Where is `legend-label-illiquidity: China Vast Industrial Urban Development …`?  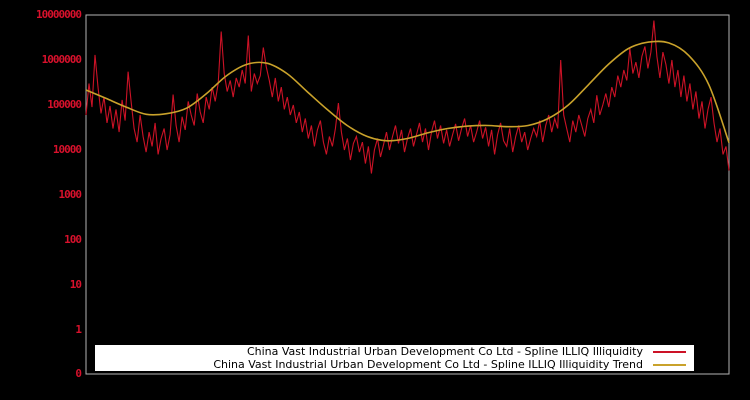
legend-label-illiquidity: China Vast Industrial Urban Development … is located at coordinates (444, 351).